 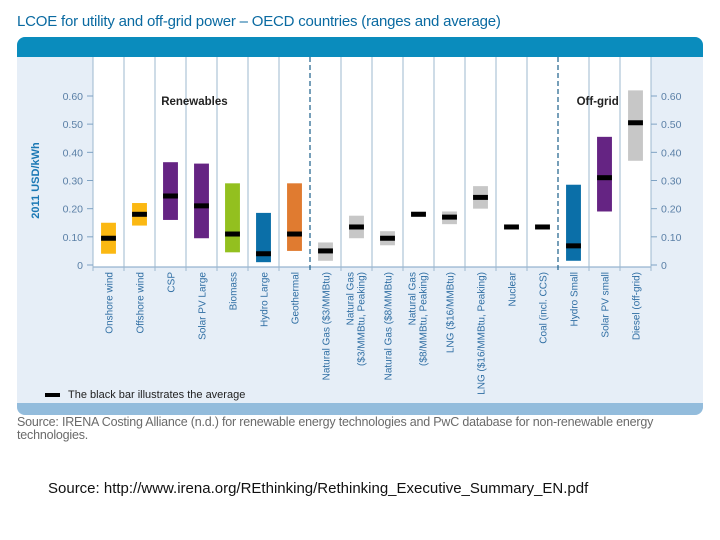 What do you see at coordinates (73, 182) in the screenshot?
I see `y-tick-label-left: 0.30` at bounding box center [73, 182].